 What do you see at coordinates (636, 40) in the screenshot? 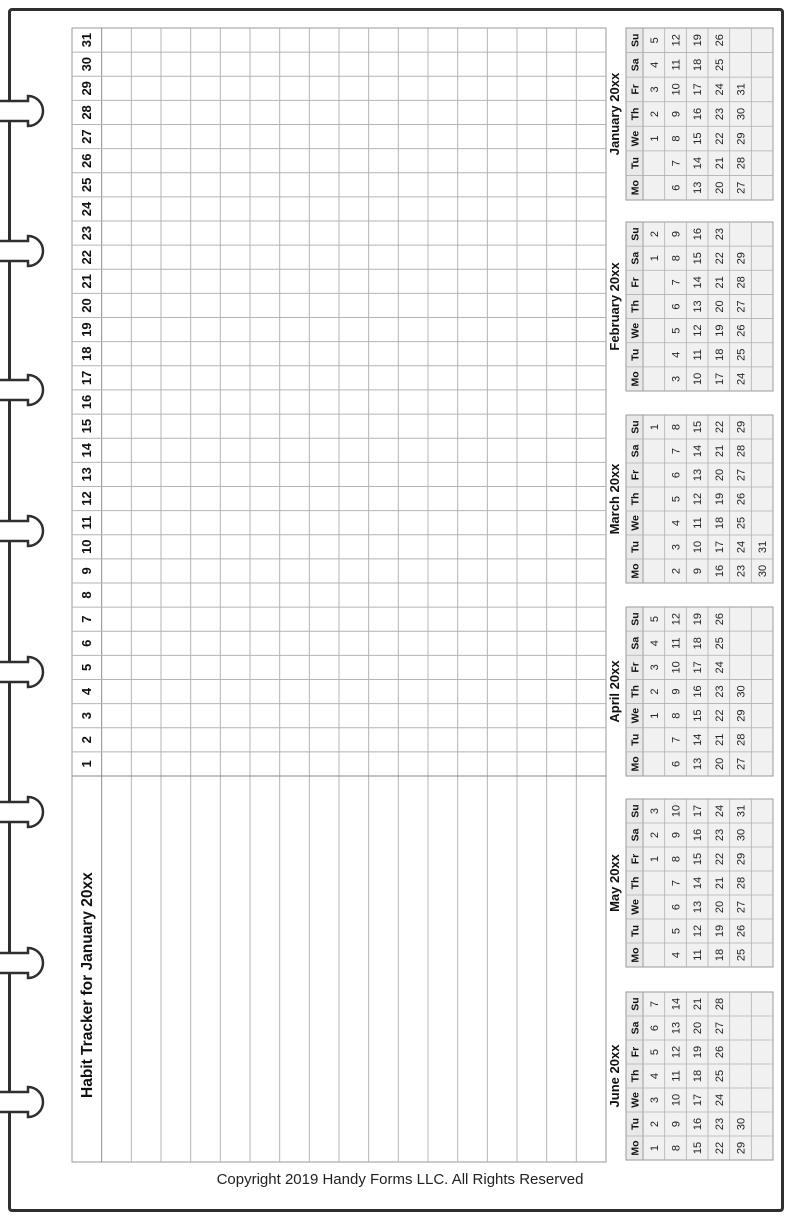
I see `weekday-header-label: Su` at bounding box center [636, 40].